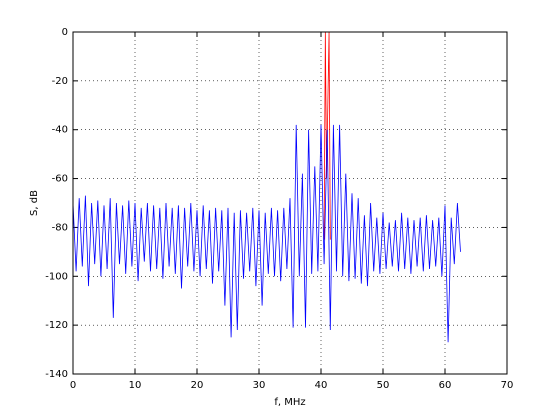 Image resolution: width=560 pixels, height=420 pixels. What do you see at coordinates (445, 385) in the screenshot?
I see `x-tick-label: 60` at bounding box center [445, 385].